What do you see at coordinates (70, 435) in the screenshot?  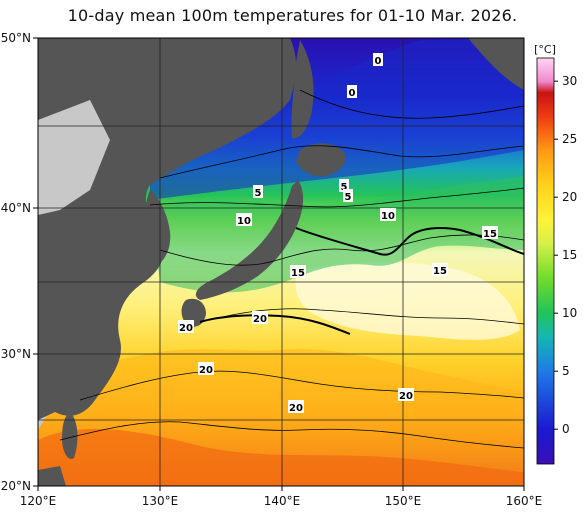 I see `taiwan-land` at bounding box center [70, 435].